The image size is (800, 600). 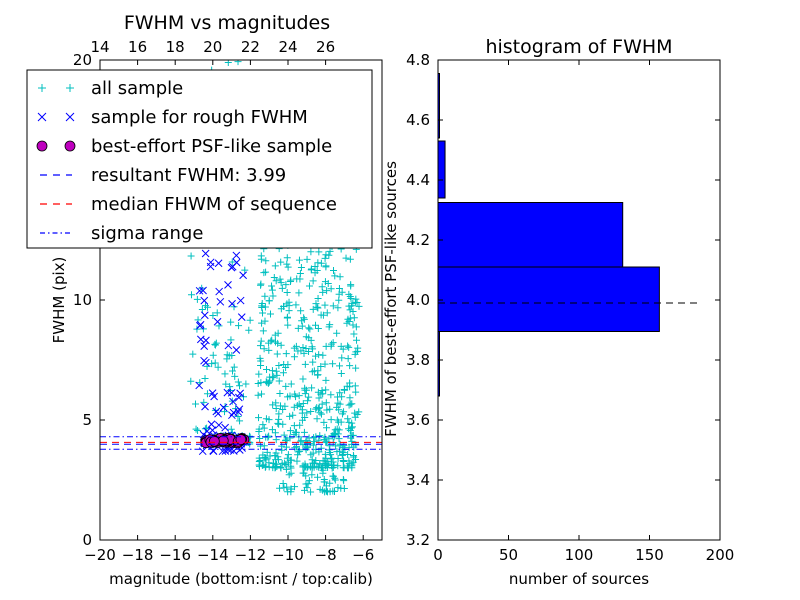 I want to click on y-tick-label: 3.8, so click(x=418, y=360).